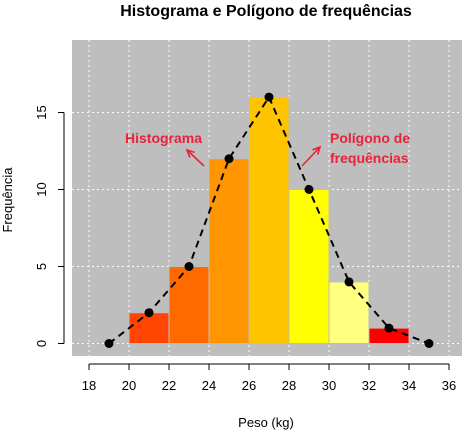 Image resolution: width=465 pixels, height=432 pixels. What do you see at coordinates (209, 385) in the screenshot?
I see `x-tick-label: 24` at bounding box center [209, 385].